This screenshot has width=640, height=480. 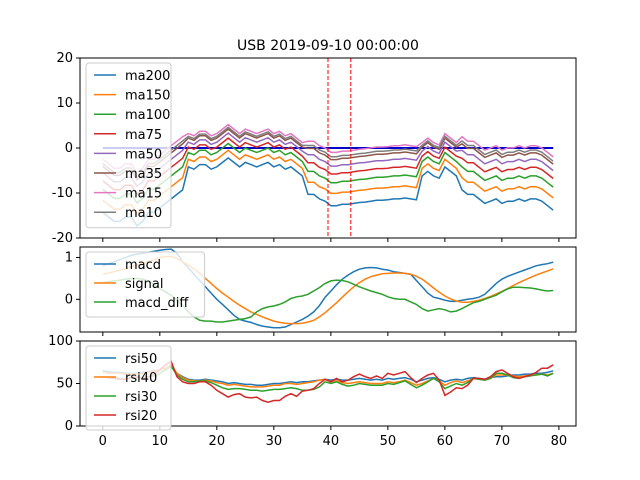 I want to click on legend: ma200 ma150 ma100 ma75 ma50 ma35 ma15 ma10, so click(x=128, y=145).